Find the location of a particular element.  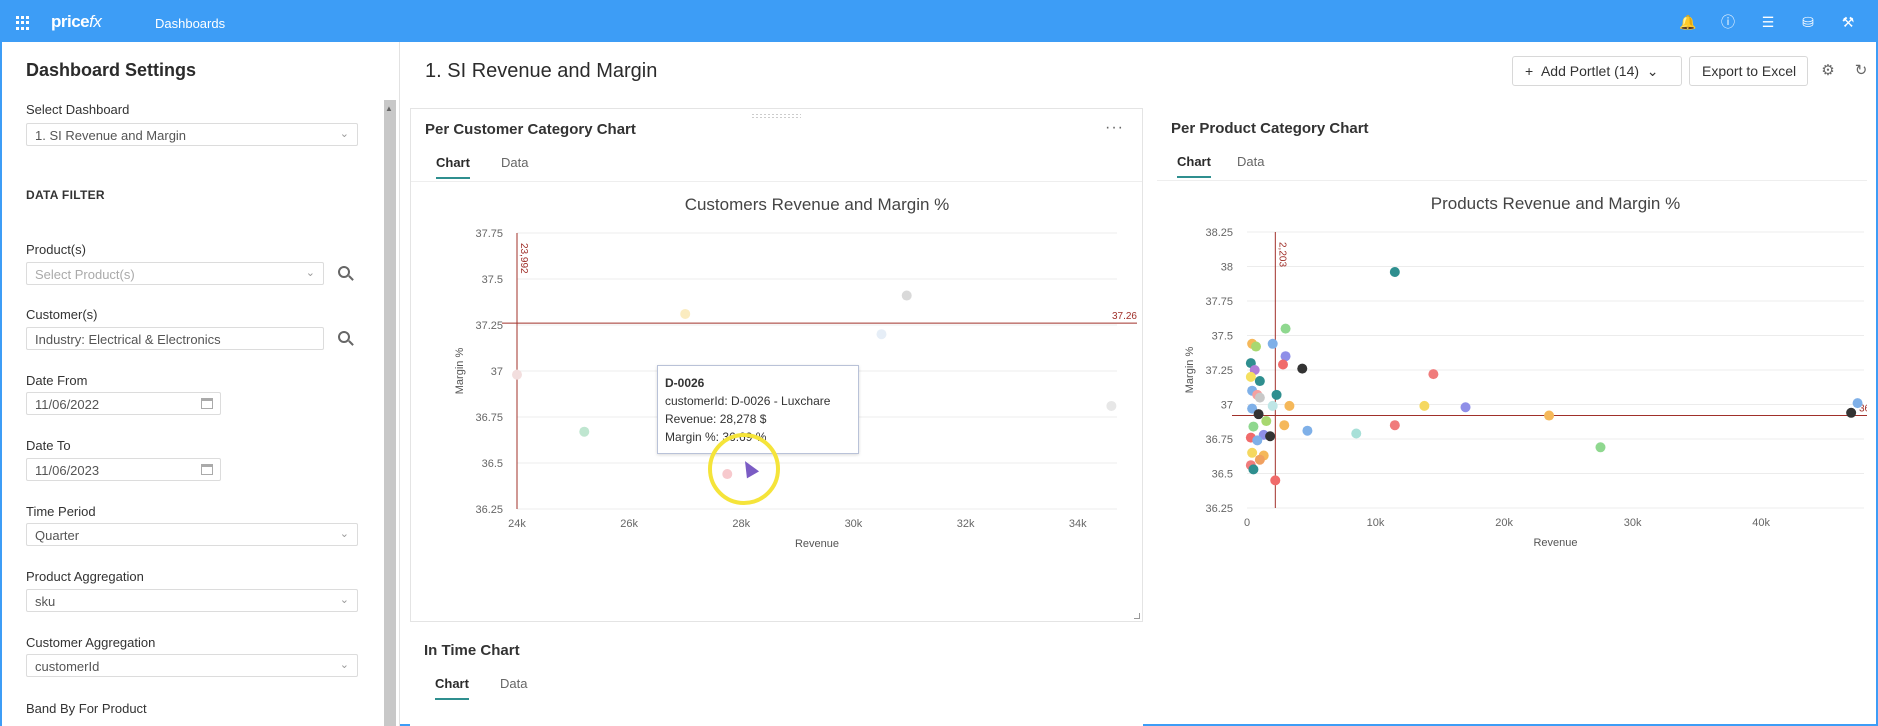

products-select: Select Product(s) ⌄ is located at coordinates (175, 273).